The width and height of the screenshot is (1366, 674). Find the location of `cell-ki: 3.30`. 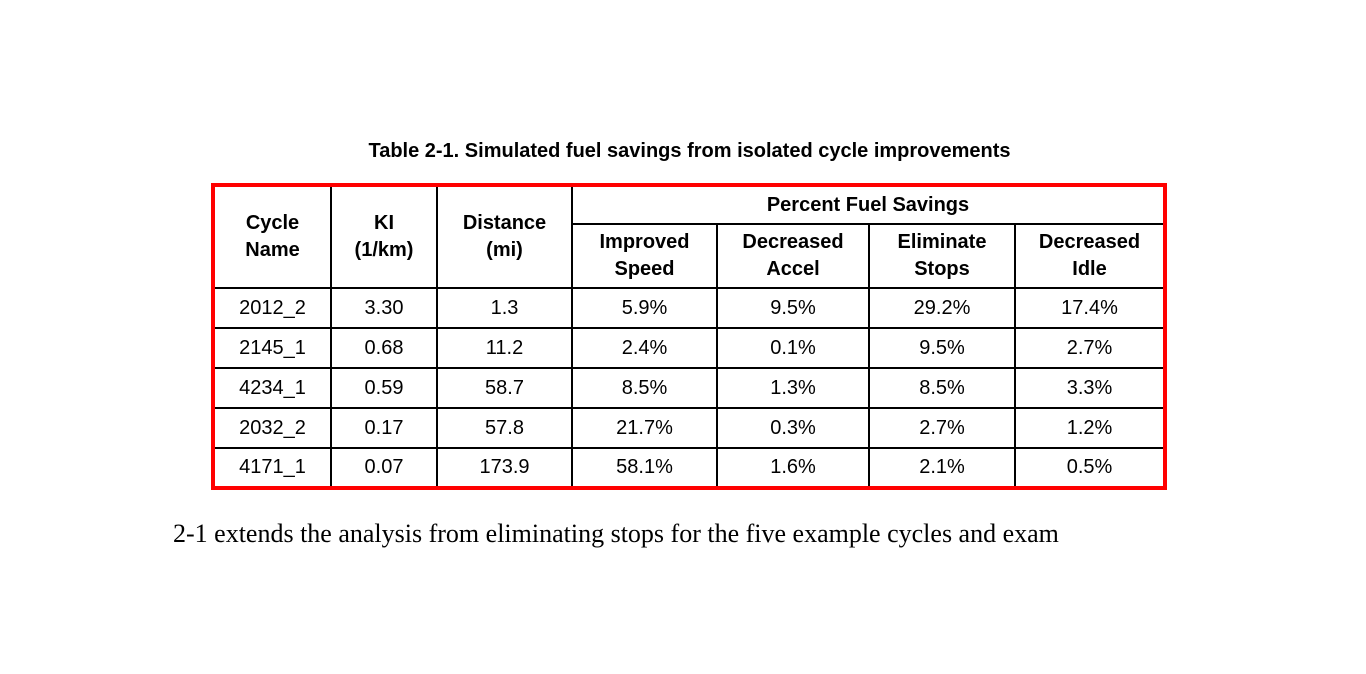

cell-ki: 3.30 is located at coordinates (384, 308).